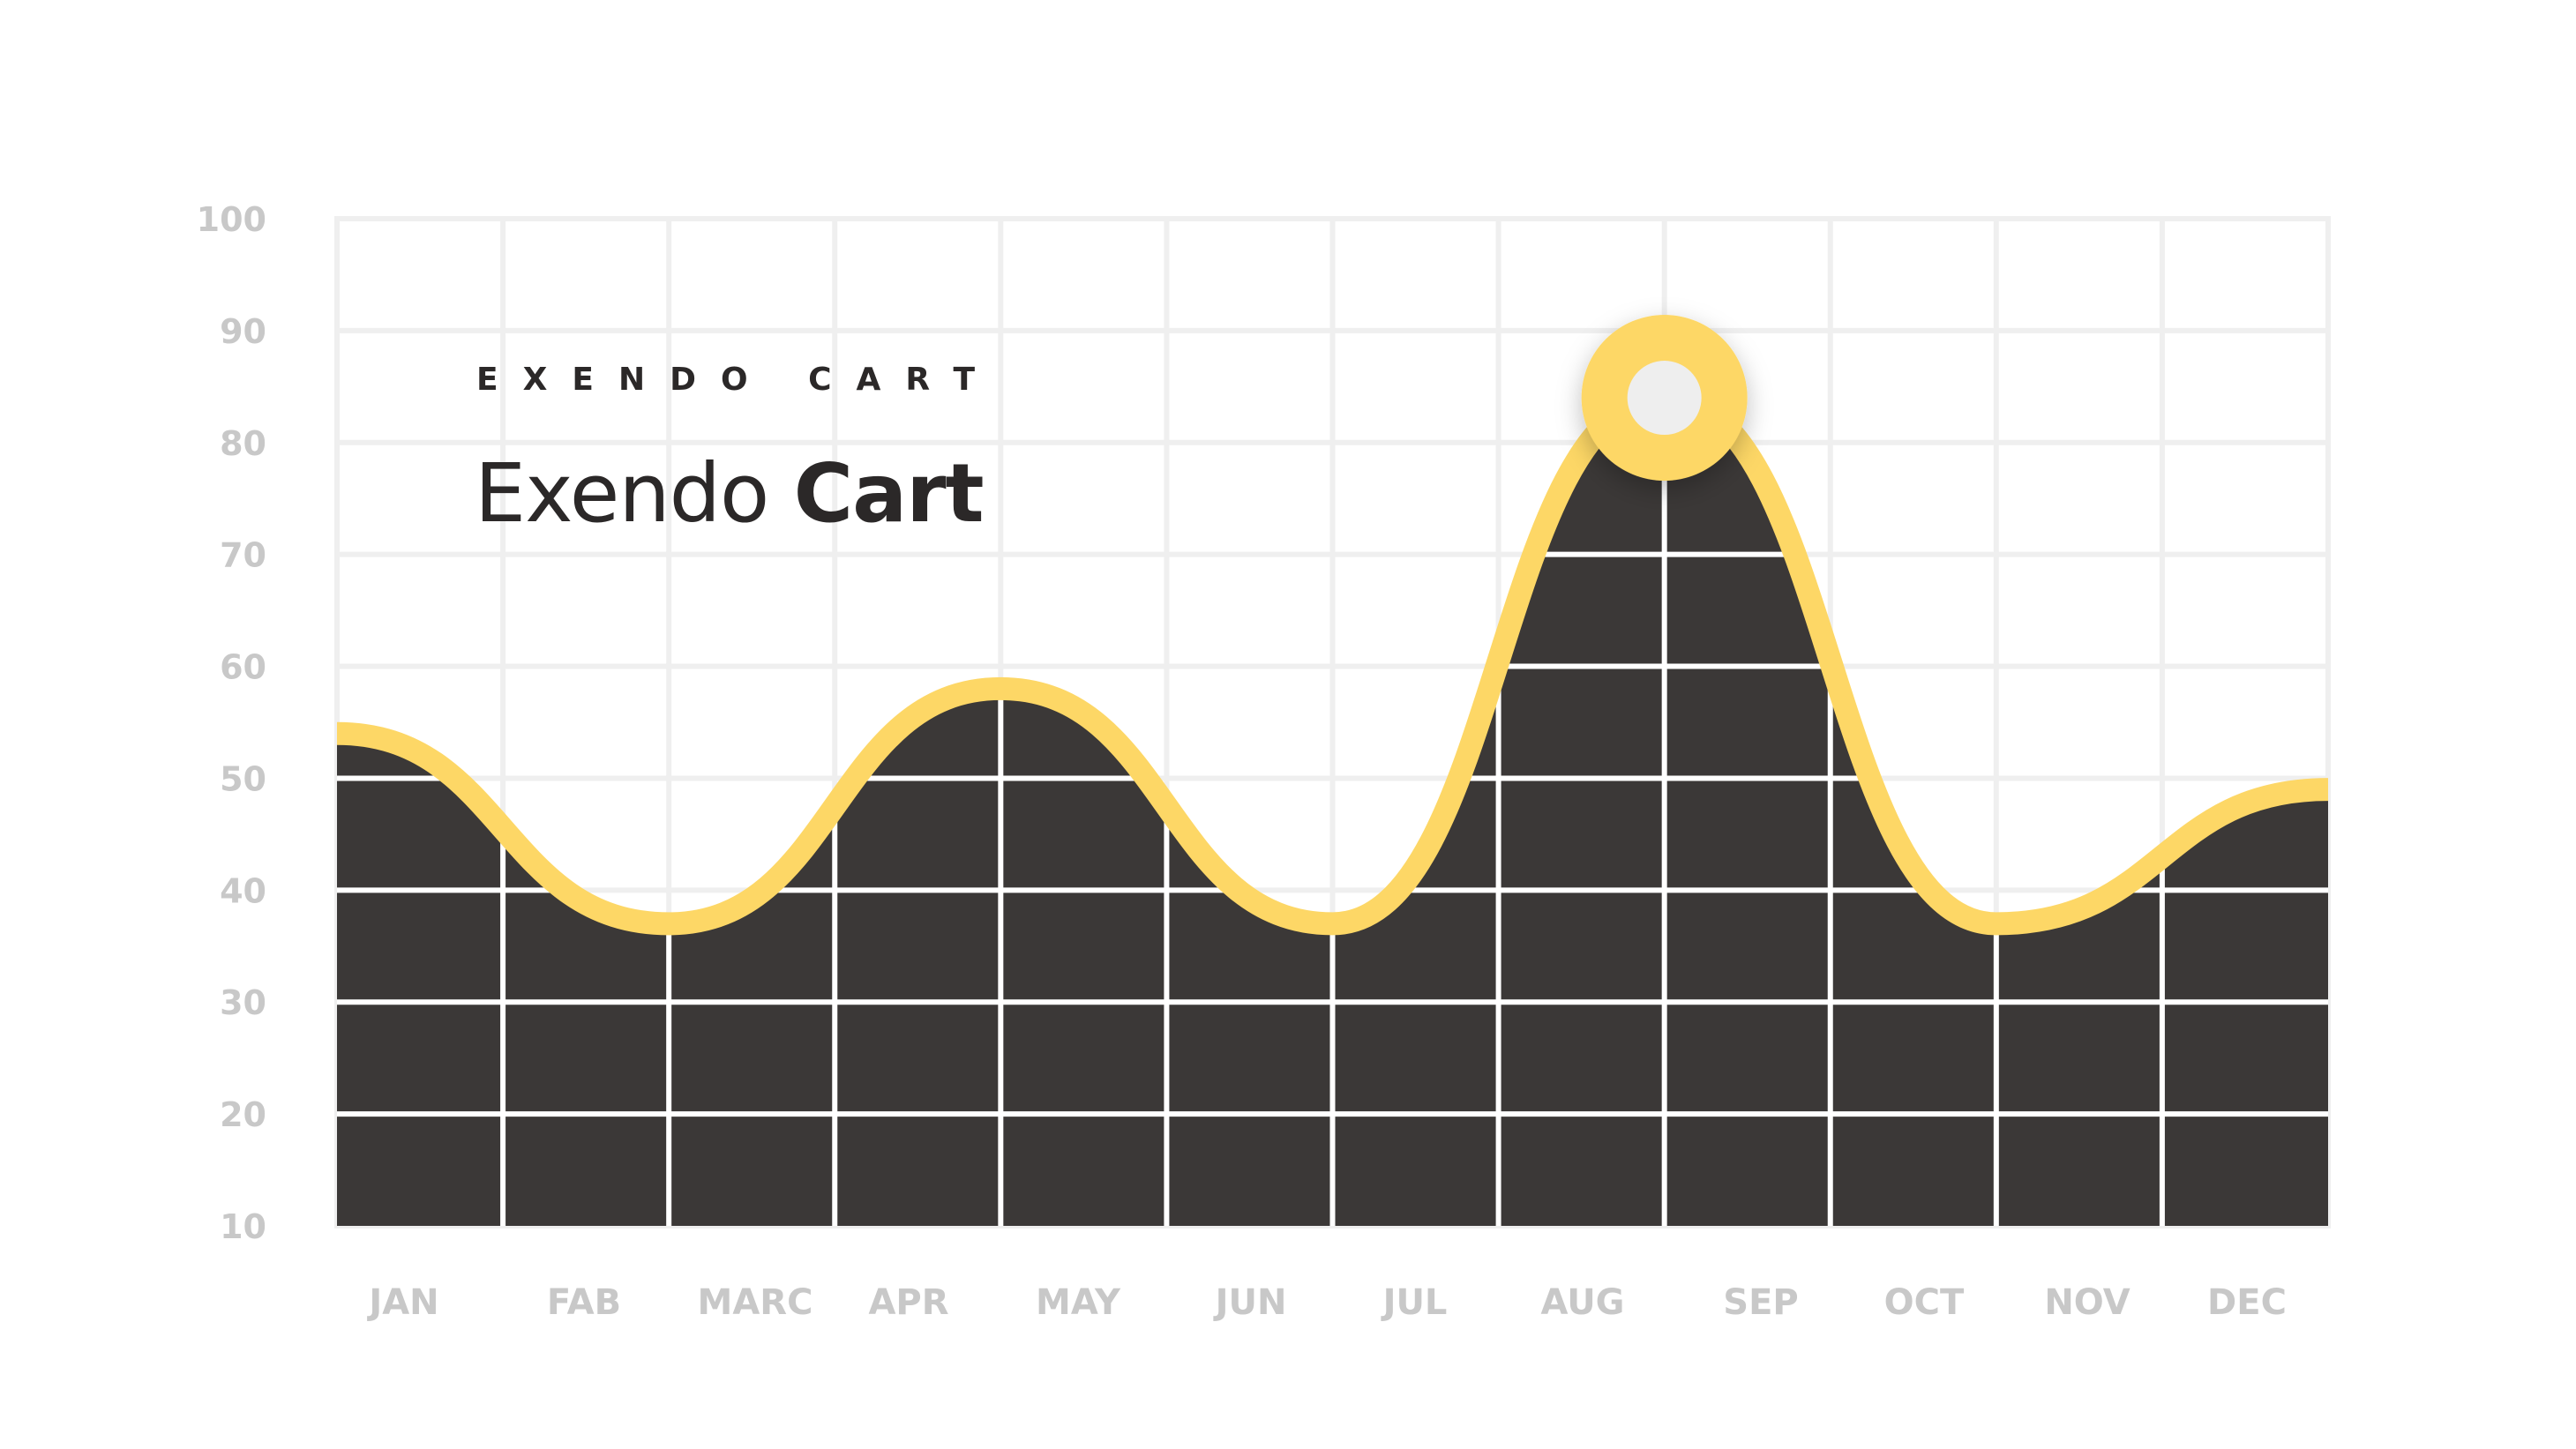  What do you see at coordinates (1925, 1303) in the screenshot?
I see `x-tick-label: OCT` at bounding box center [1925, 1303].